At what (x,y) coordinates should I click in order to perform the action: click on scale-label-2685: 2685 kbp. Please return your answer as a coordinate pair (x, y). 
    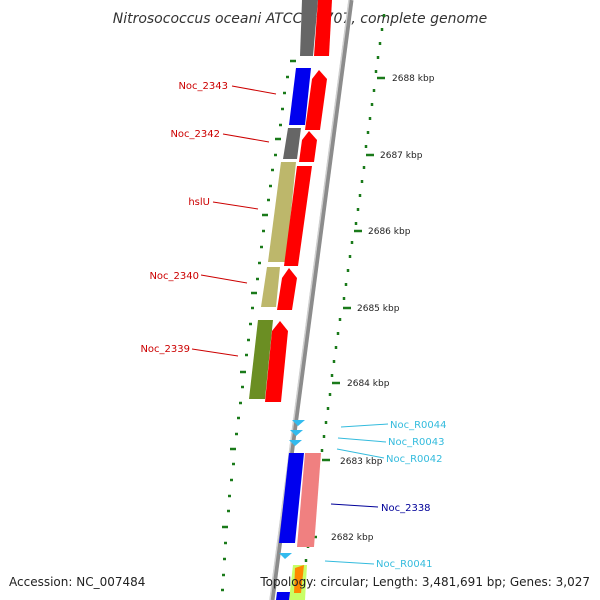
    Looking at the image, I should click on (378, 309).